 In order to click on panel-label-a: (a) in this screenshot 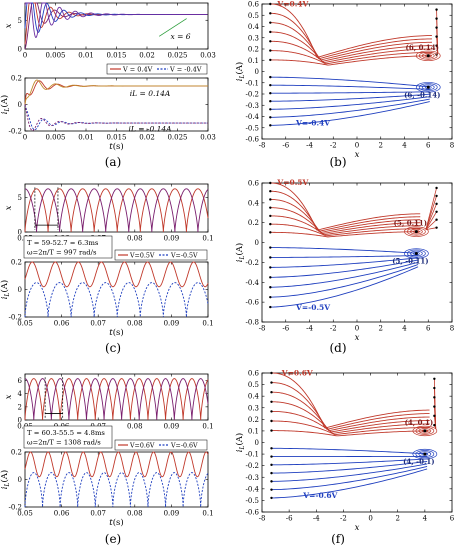, I will do `click(113, 162)`.